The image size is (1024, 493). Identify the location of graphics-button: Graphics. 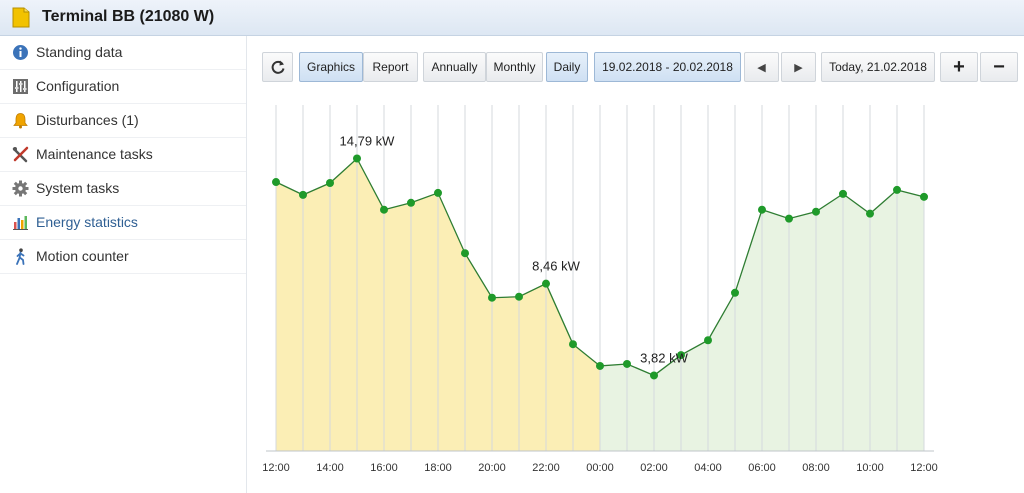
(331, 67).